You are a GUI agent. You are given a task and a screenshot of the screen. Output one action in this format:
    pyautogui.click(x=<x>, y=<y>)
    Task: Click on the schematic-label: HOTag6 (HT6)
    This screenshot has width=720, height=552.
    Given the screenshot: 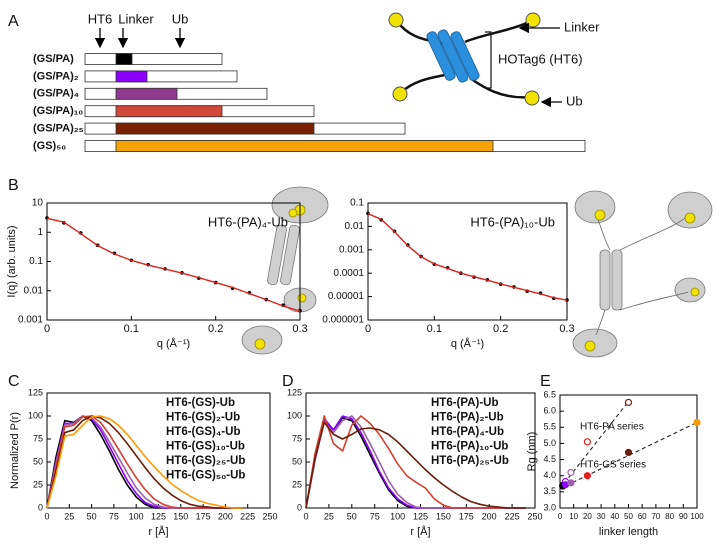 What is the action you would take?
    pyautogui.click(x=540, y=58)
    